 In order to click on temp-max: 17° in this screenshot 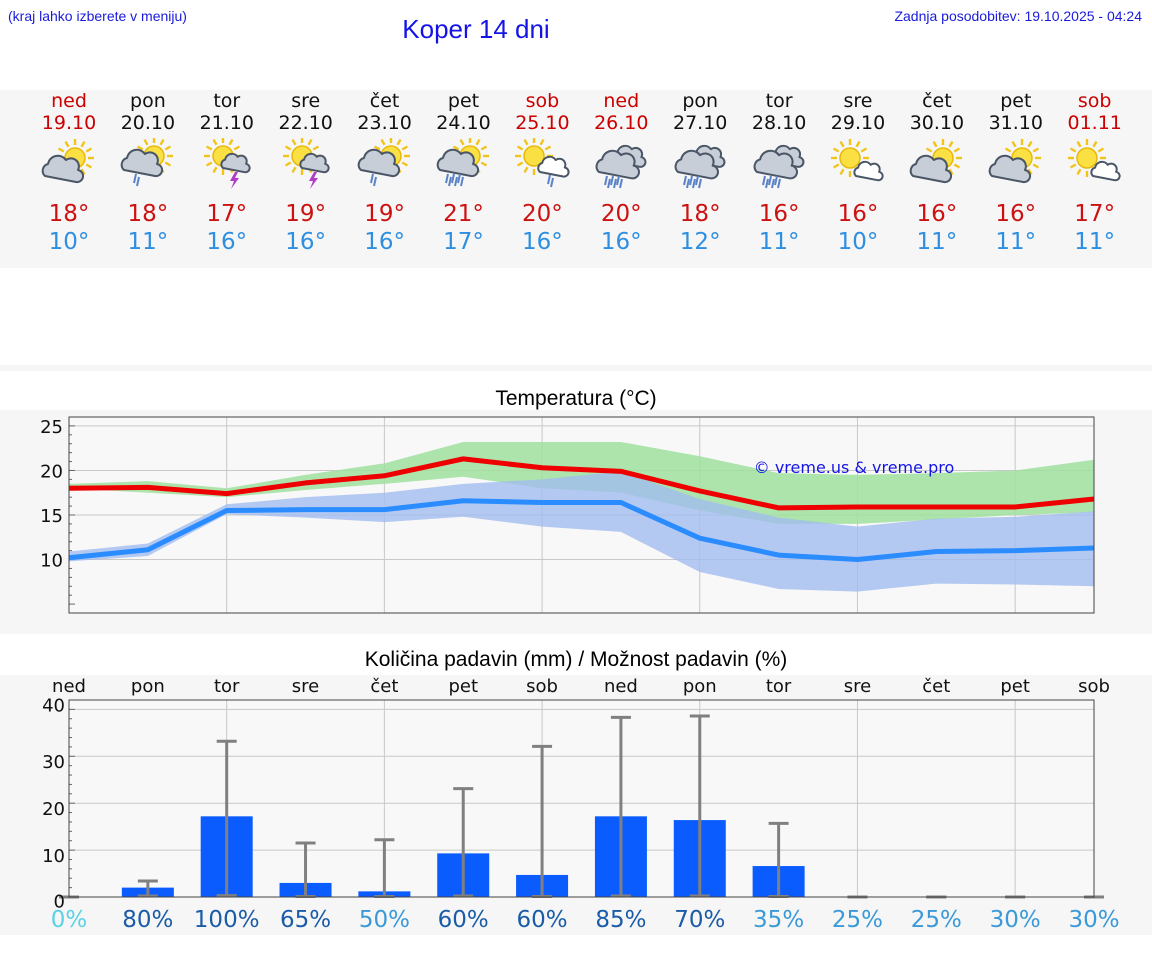, I will do `click(1095, 214)`.